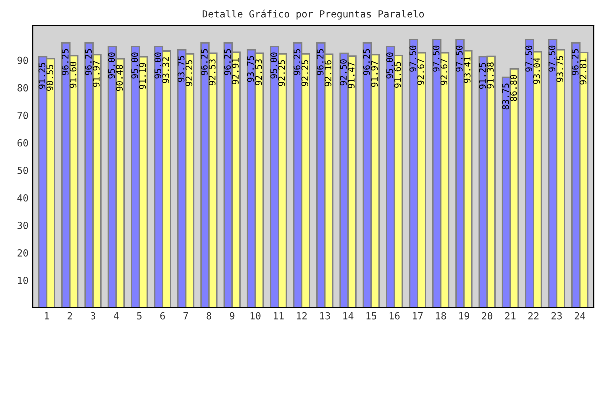 This screenshot has height=400, width=600. I want to click on x-tick-label: 24, so click(580, 316).